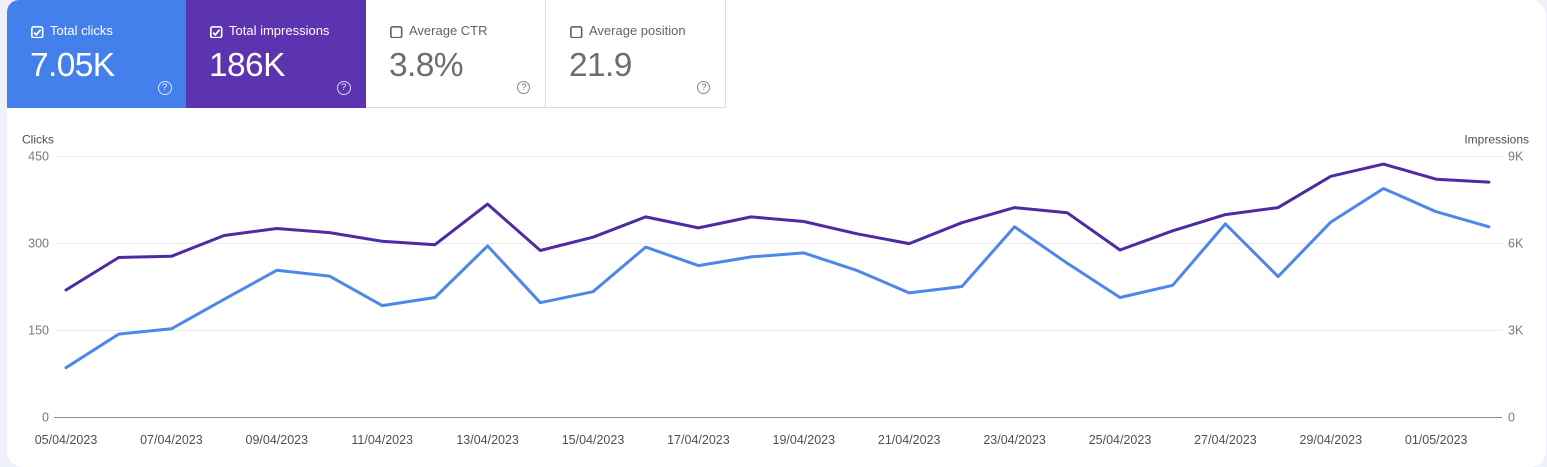 Image resolution: width=1547 pixels, height=467 pixels. Describe the element at coordinates (1516, 157) in the screenshot. I see `svg-text: 9K` at that location.